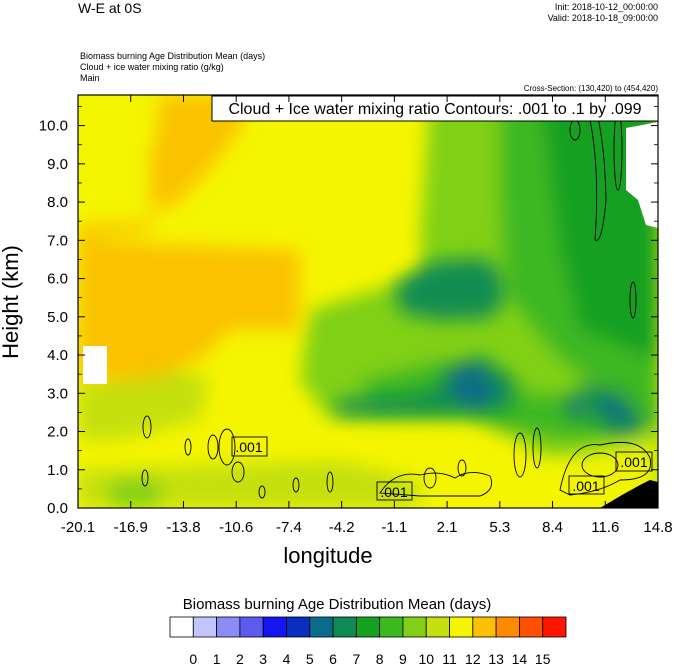 The height and width of the screenshot is (667, 674). What do you see at coordinates (200, 152) in the screenshot?
I see `field-orange-top` at bounding box center [200, 152].